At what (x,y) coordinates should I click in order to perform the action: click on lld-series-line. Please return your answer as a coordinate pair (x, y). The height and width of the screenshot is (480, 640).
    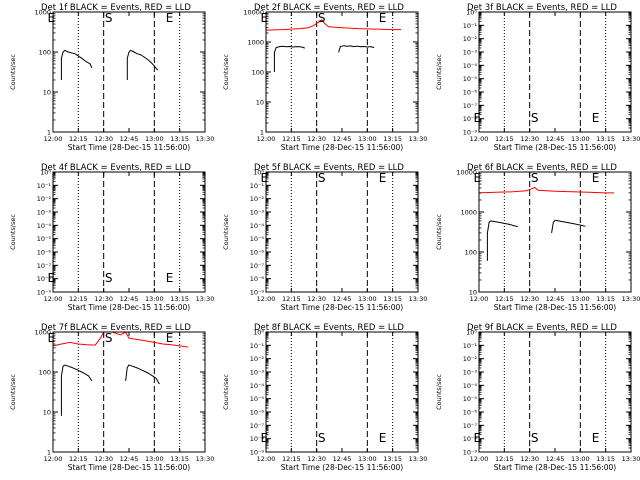
    Looking at the image, I should click on (546, 190).